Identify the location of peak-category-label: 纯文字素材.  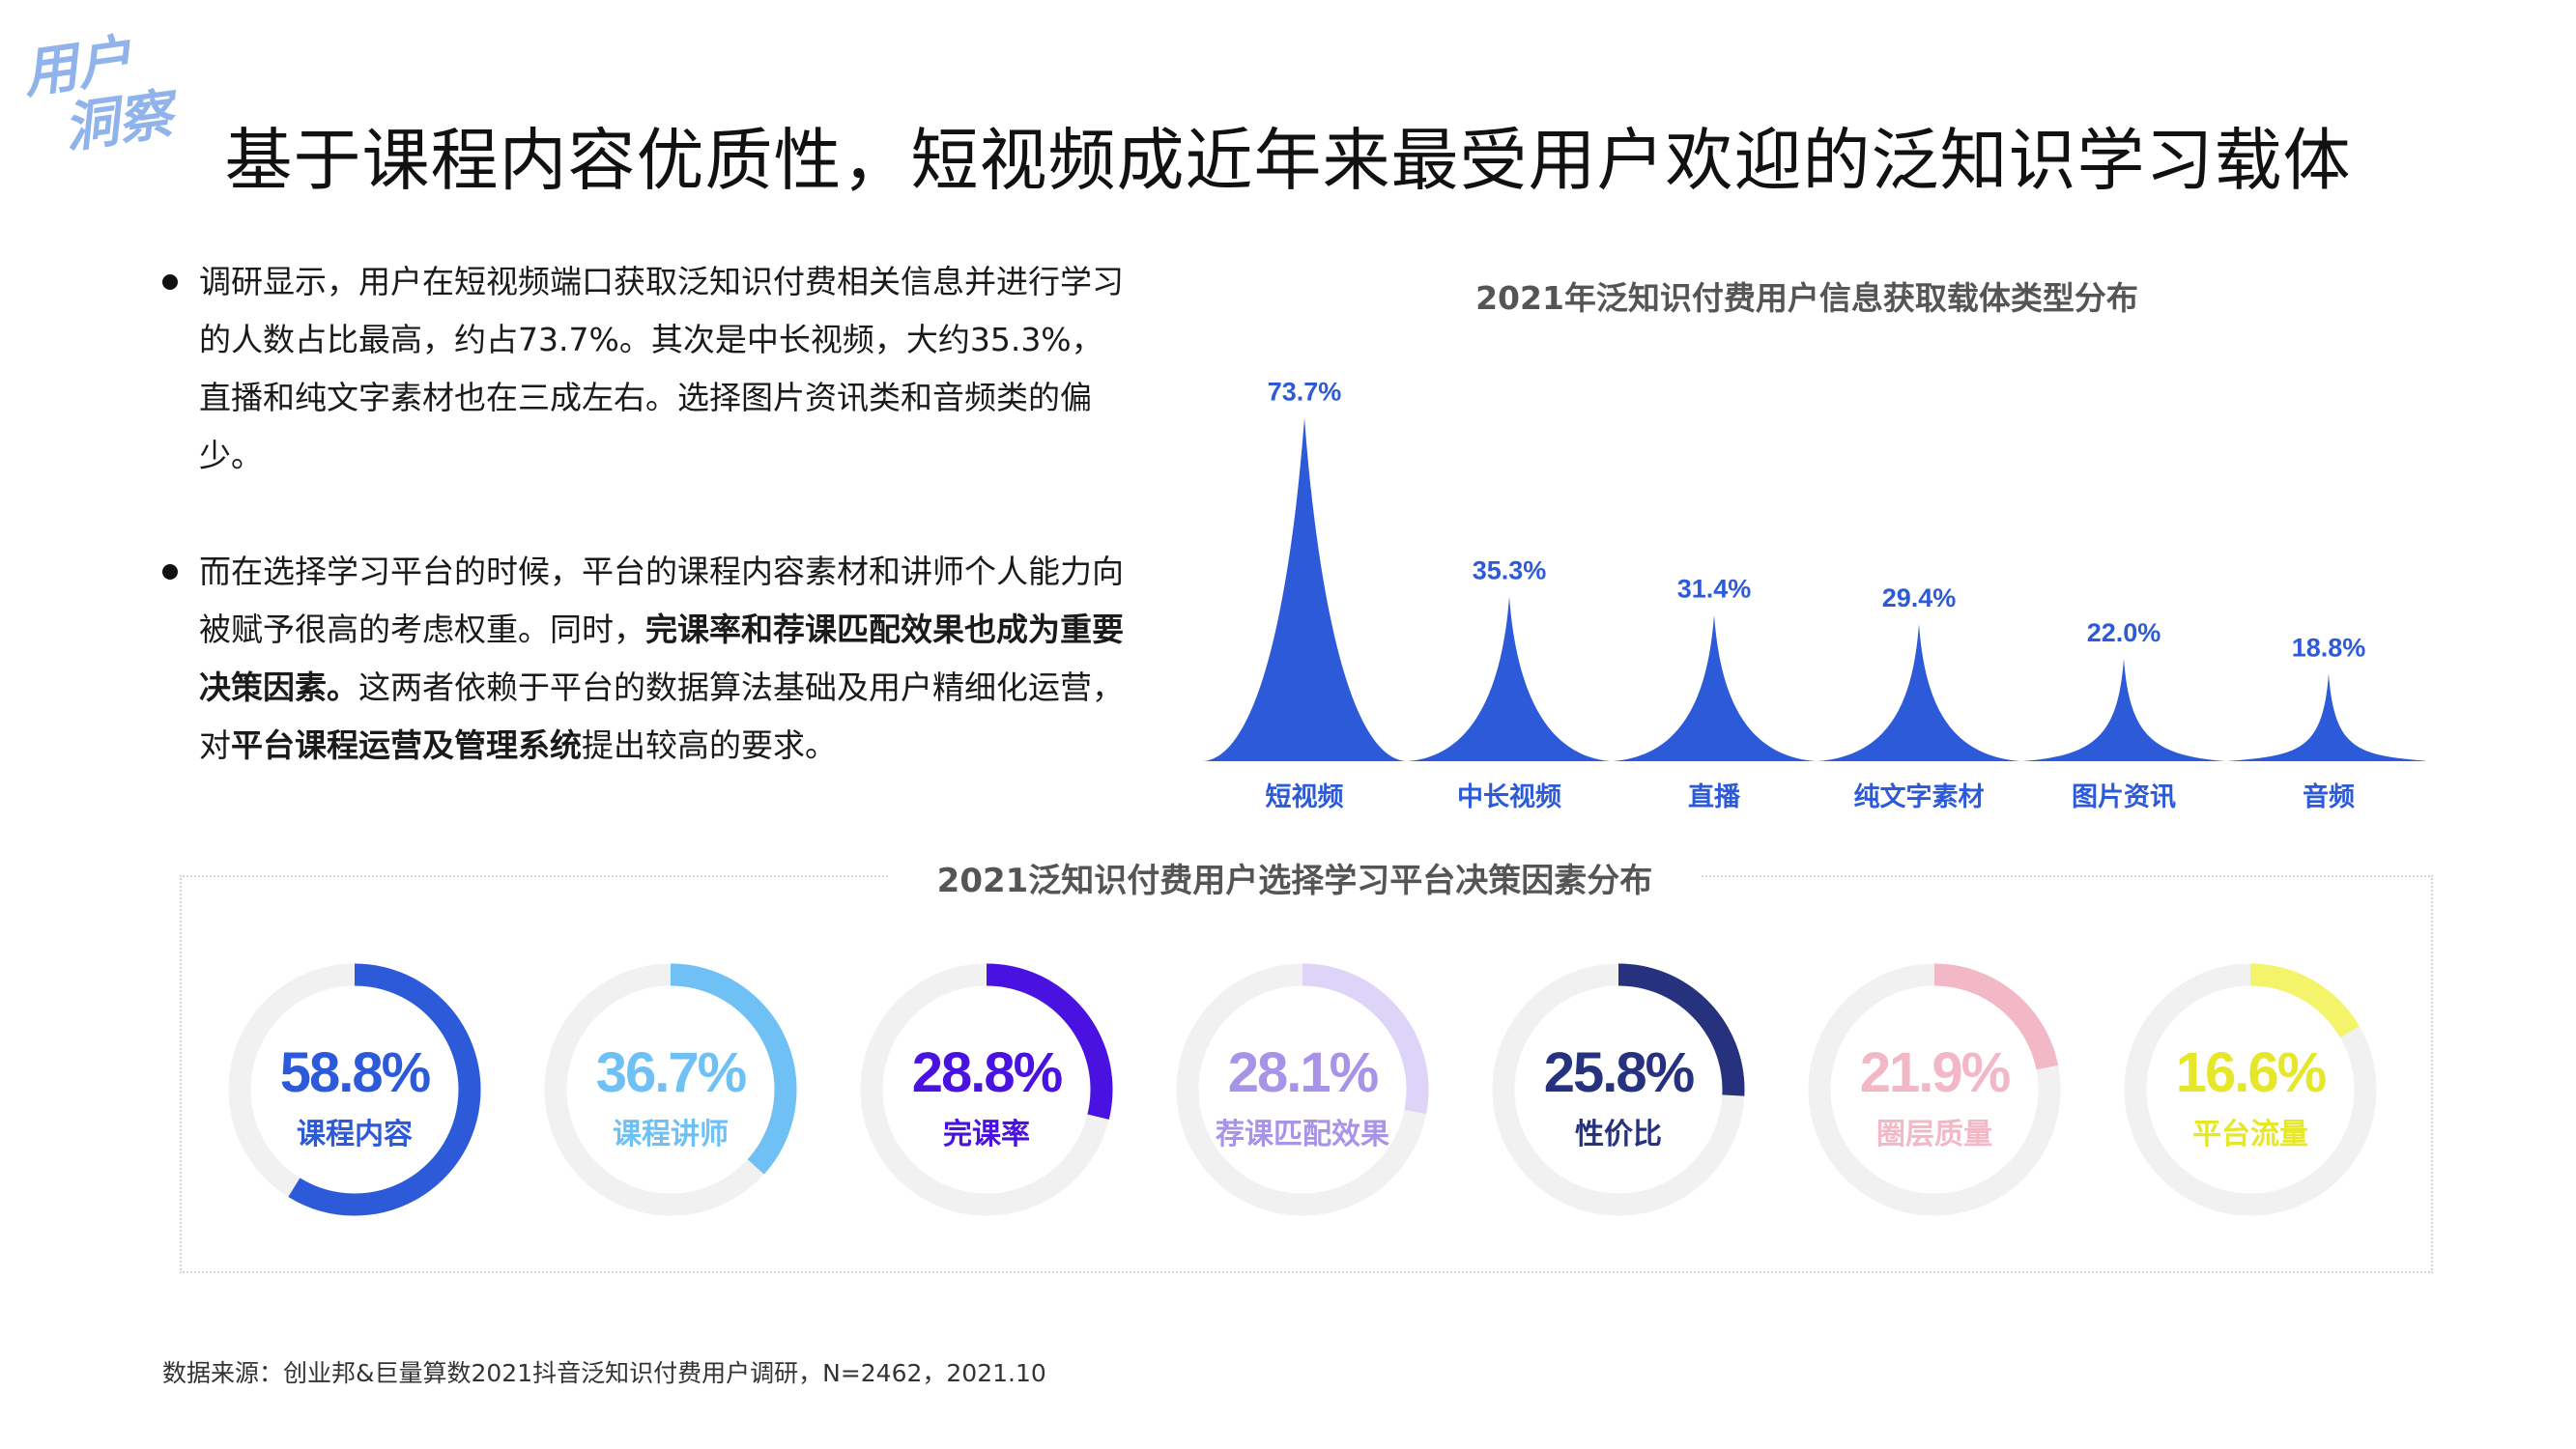
(1920, 796).